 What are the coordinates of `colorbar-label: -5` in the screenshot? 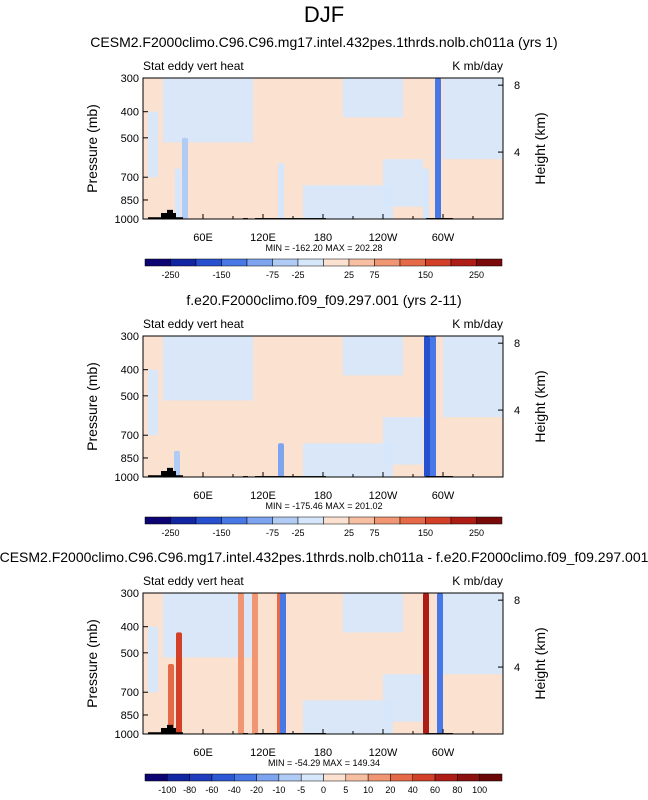 It's located at (301, 790).